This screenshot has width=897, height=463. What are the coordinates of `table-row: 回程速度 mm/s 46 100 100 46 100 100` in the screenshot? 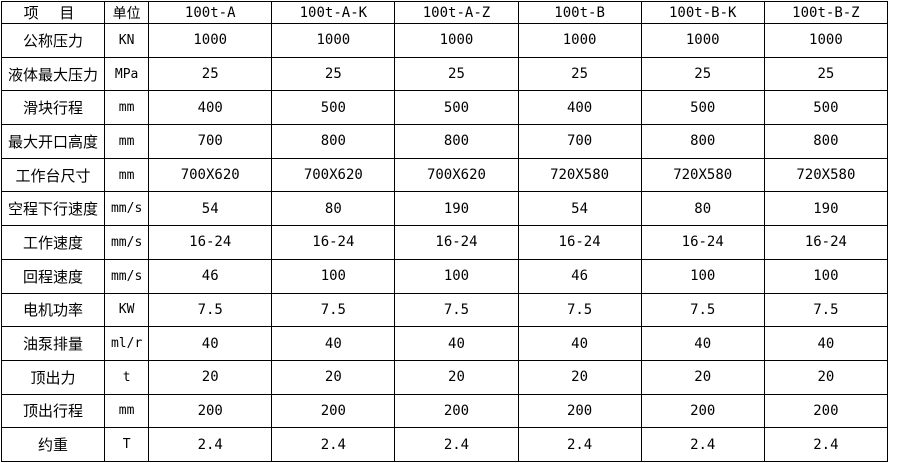 It's located at (444, 276).